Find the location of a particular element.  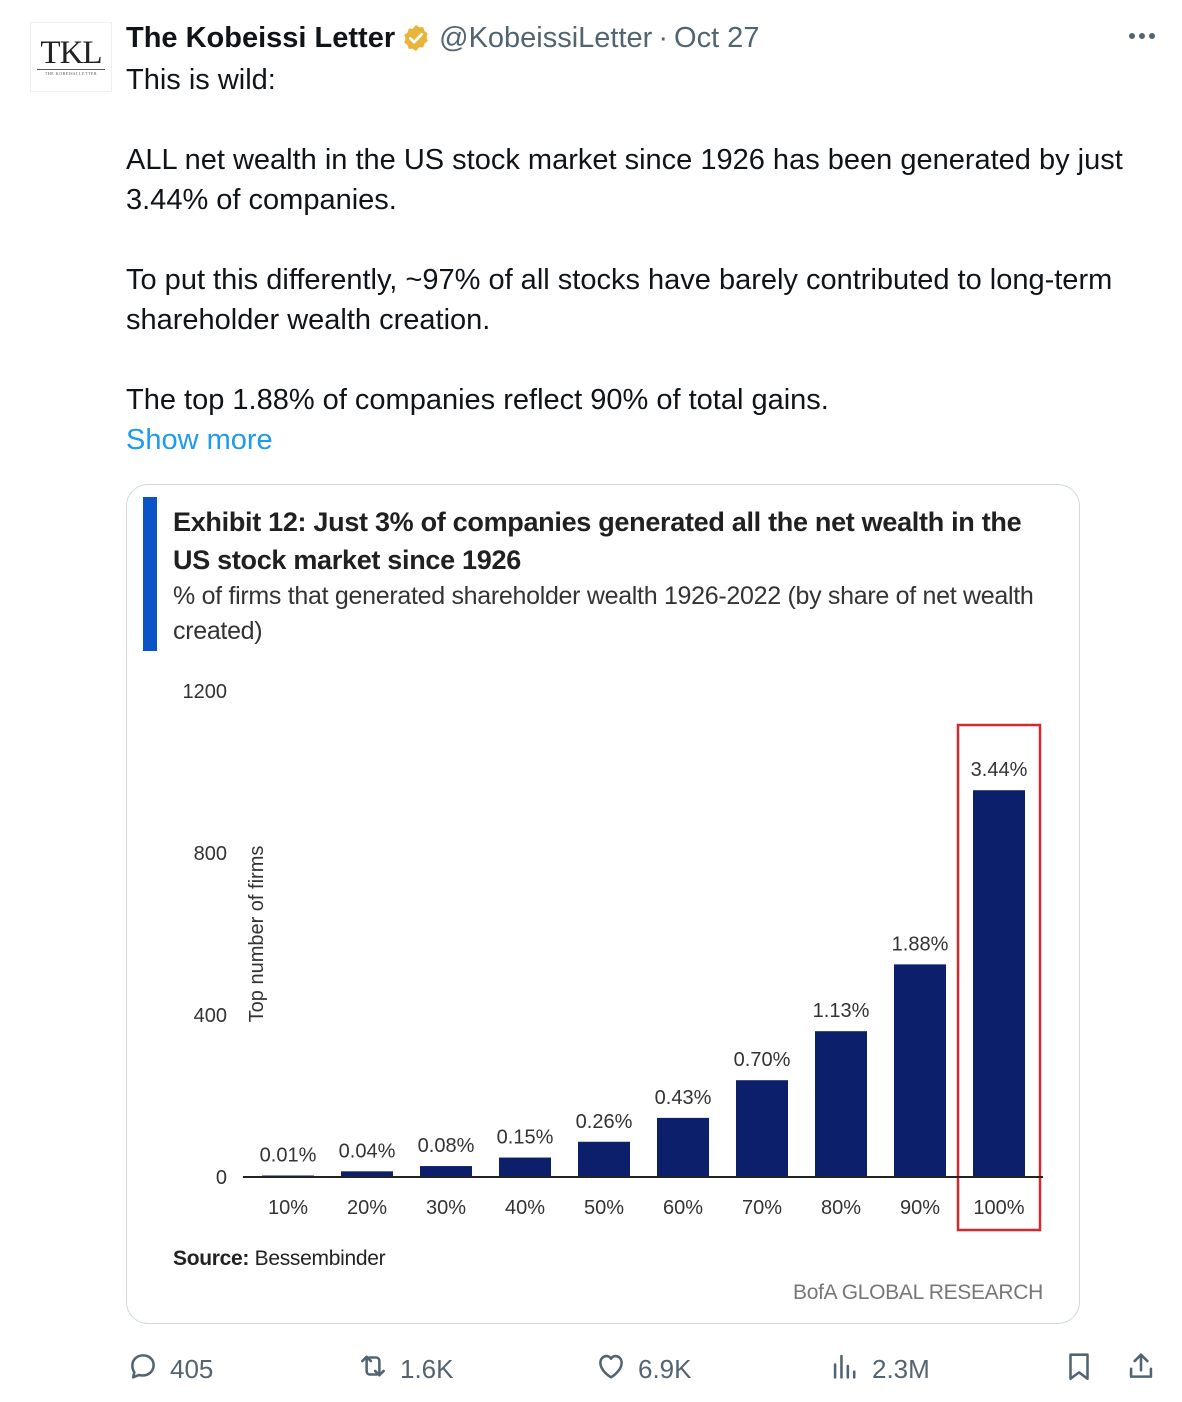

x-tick-label: 90% is located at coordinates (920, 1208).